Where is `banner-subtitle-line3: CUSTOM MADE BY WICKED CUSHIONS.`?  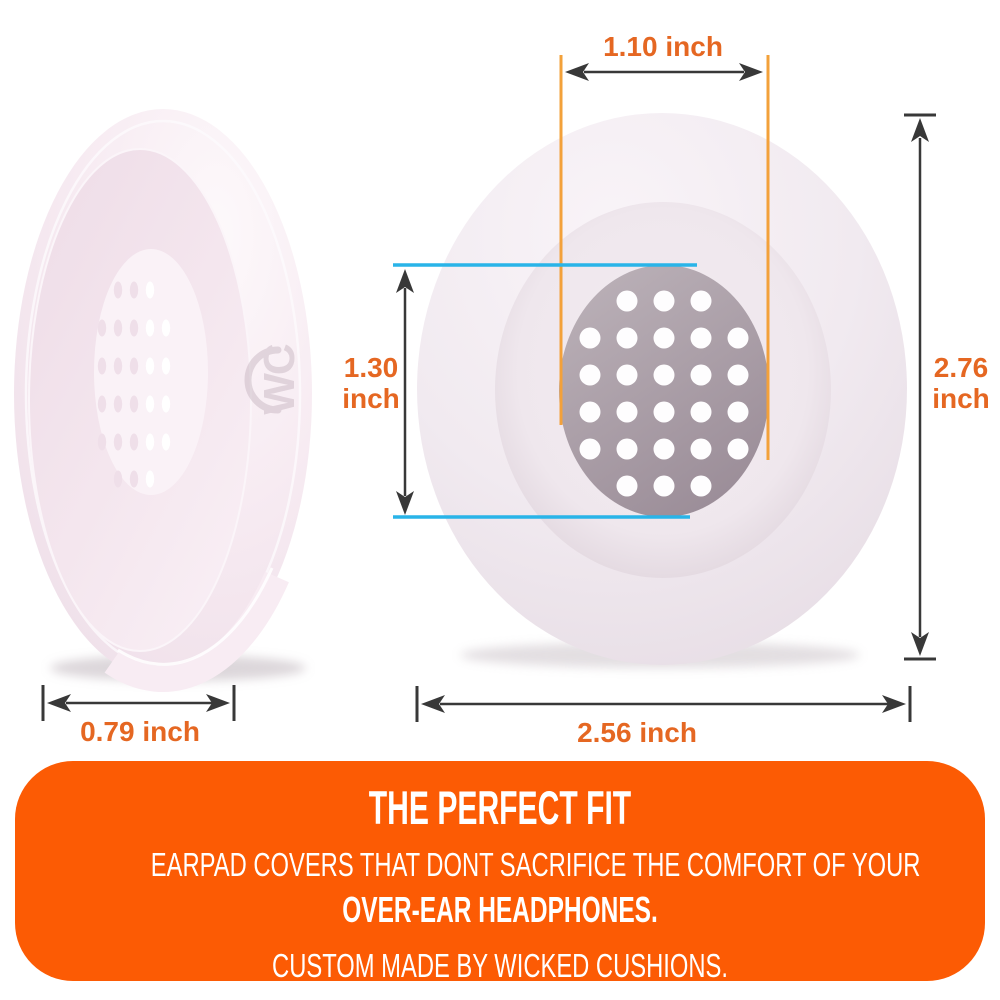
banner-subtitle-line3: CUSTOM MADE BY WICKED CUSHIONS. is located at coordinates (500, 965).